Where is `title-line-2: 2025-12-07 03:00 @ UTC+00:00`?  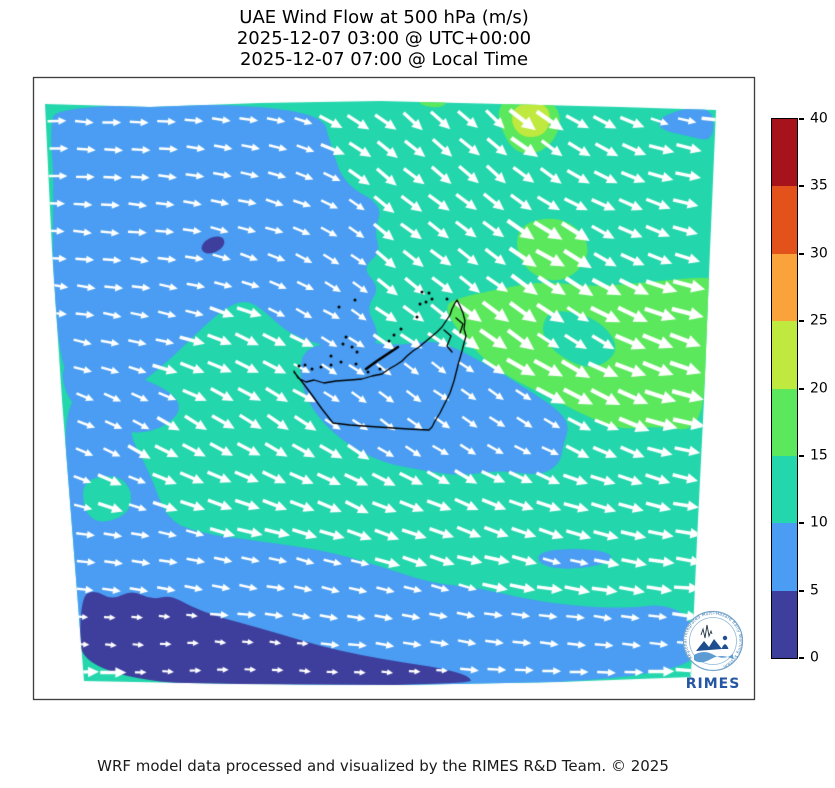 title-line-2: 2025-12-07 03:00 @ UTC+00:00 is located at coordinates (384, 38).